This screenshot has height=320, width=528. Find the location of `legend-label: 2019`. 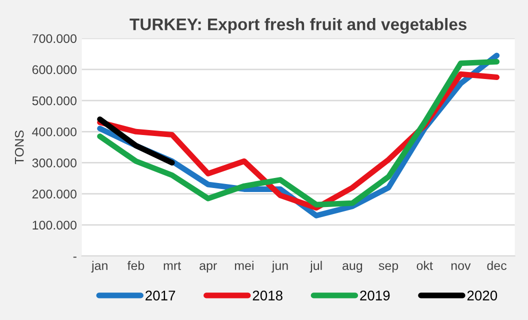

legend-label: 2019 is located at coordinates (375, 295).